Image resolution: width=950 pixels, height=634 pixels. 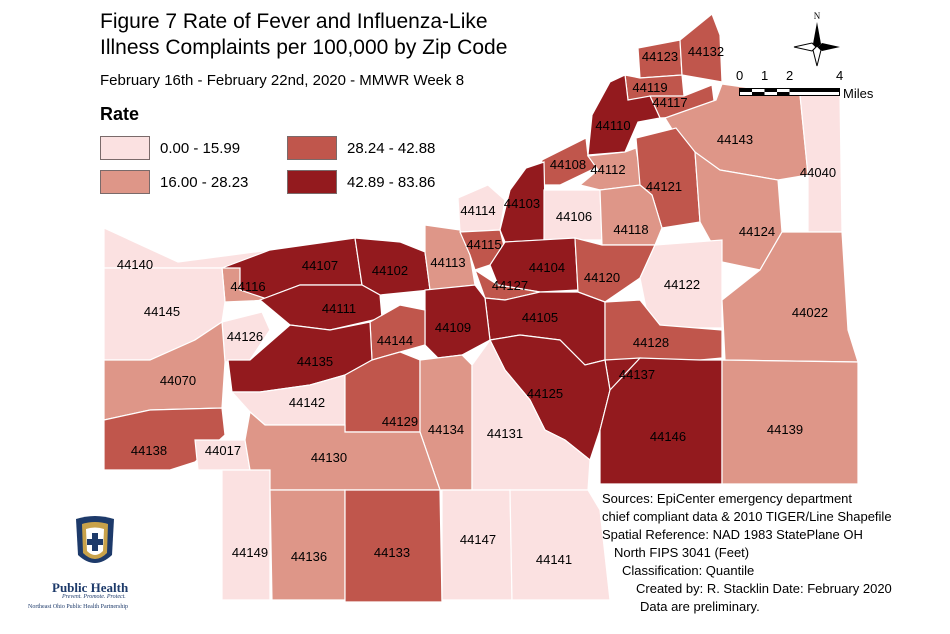 What do you see at coordinates (668, 436) in the screenshot?
I see `zip-label-44146: 44146` at bounding box center [668, 436].